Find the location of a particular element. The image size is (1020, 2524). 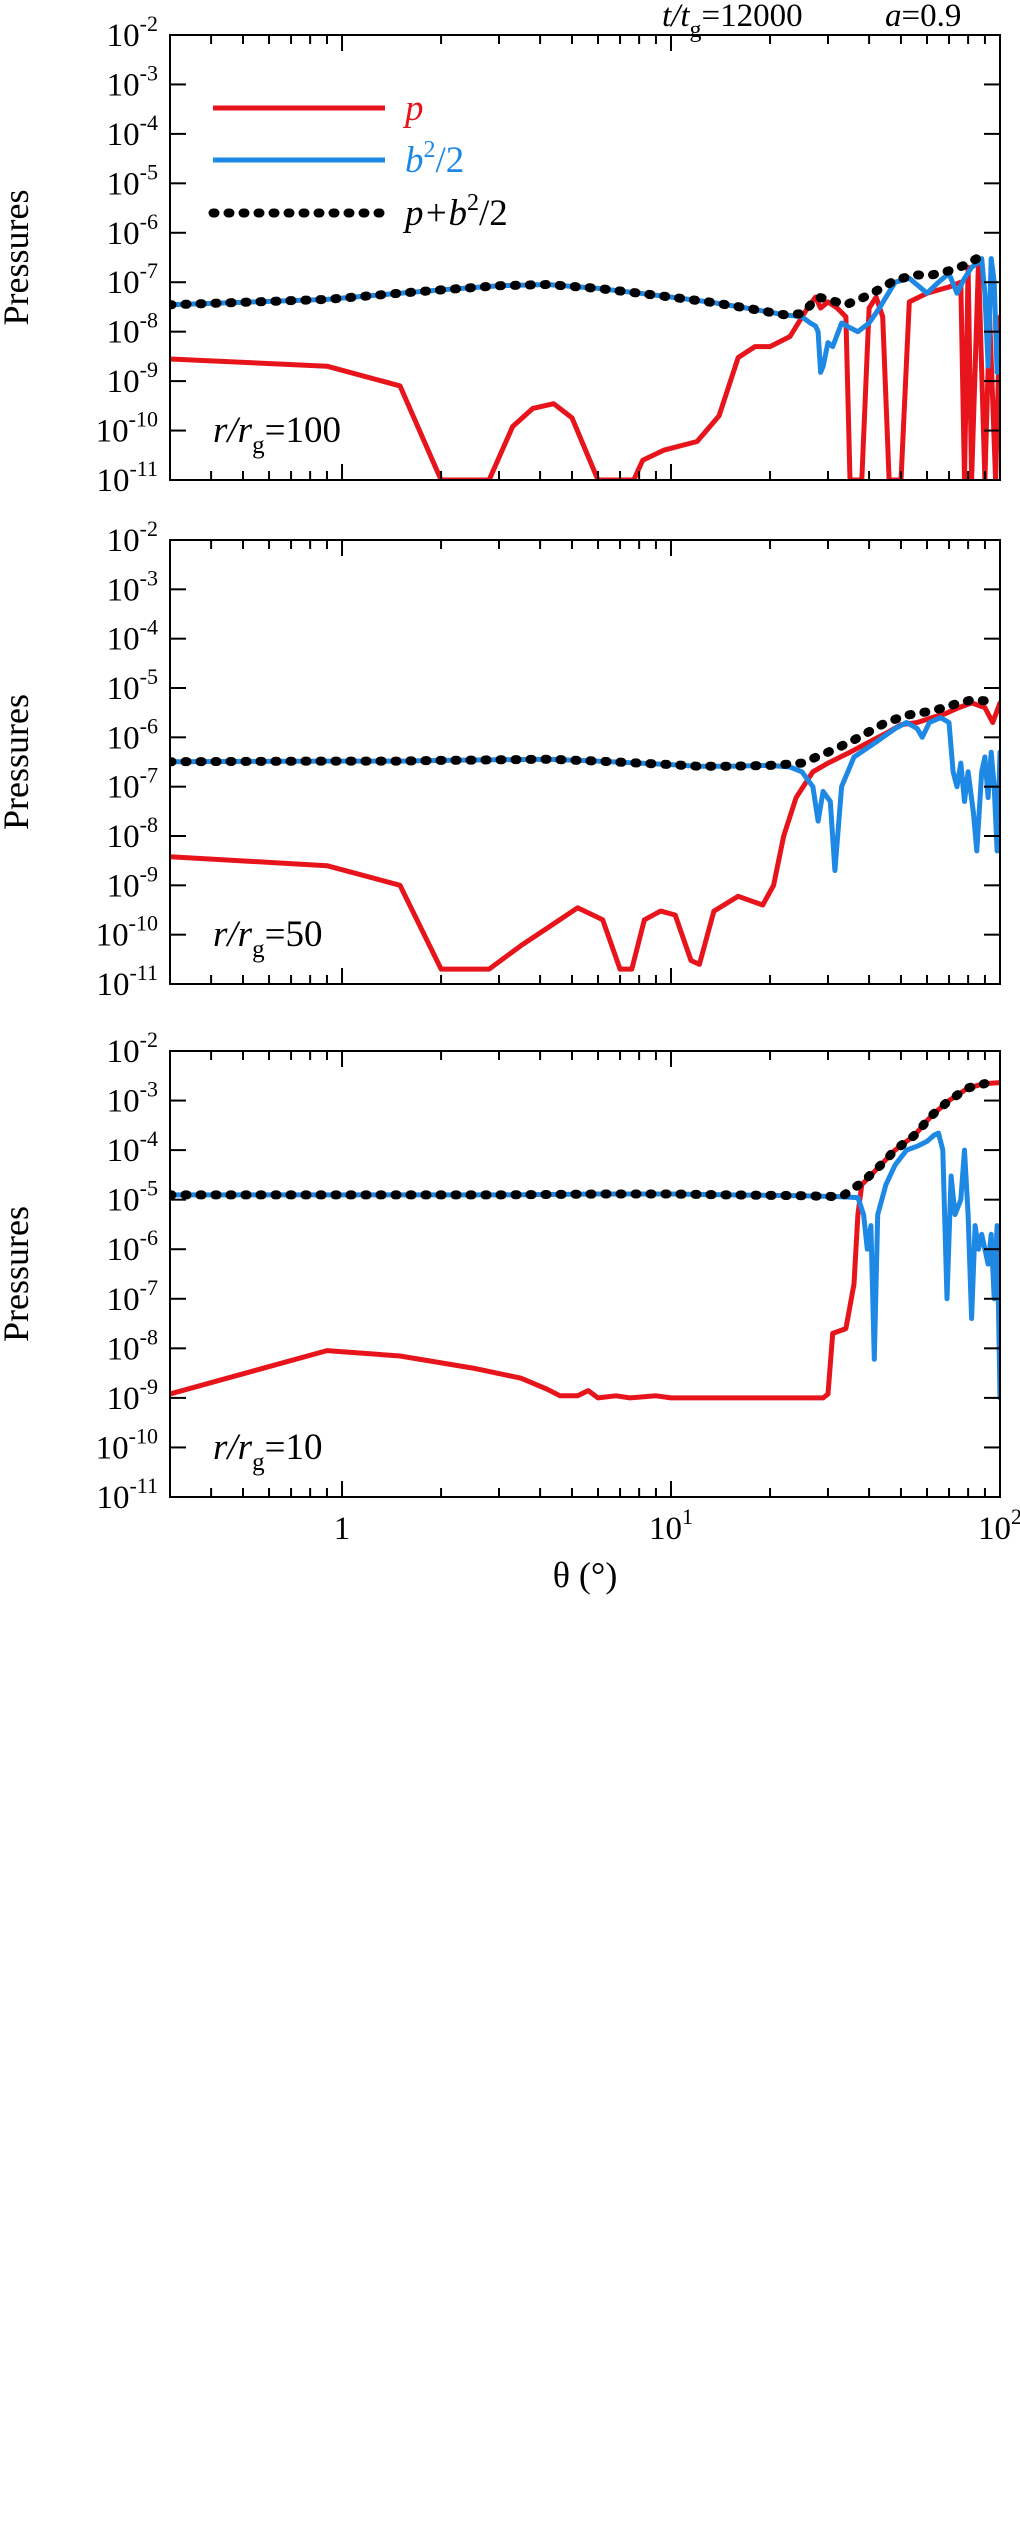

legend: p b2/2 p+b2/2 is located at coordinates (358, 161).